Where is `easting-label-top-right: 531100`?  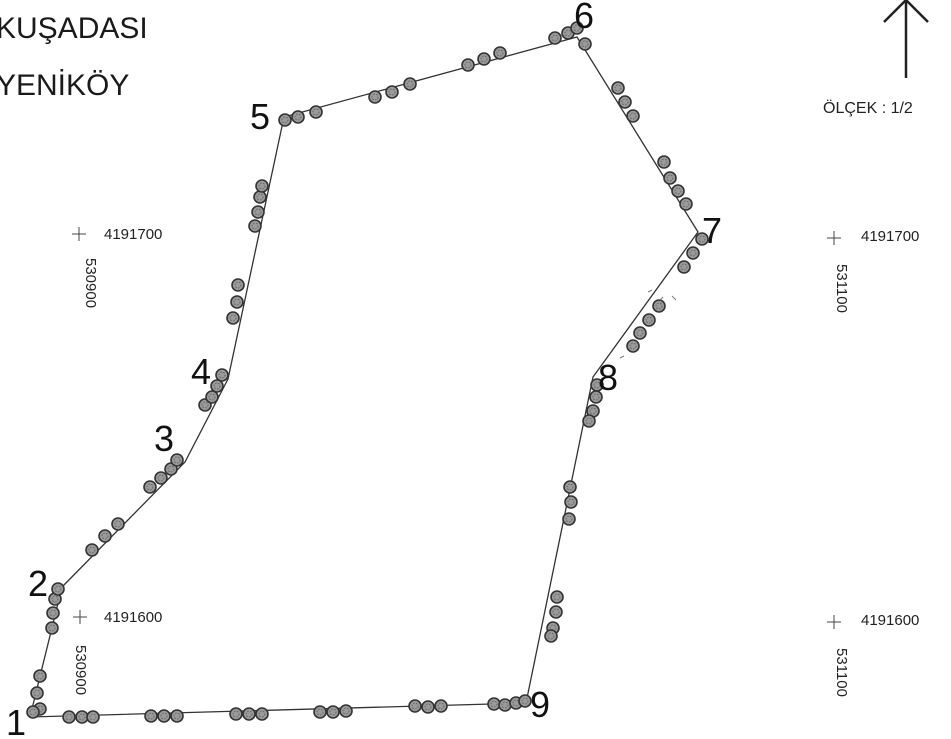 easting-label-top-right: 531100 is located at coordinates (841, 288).